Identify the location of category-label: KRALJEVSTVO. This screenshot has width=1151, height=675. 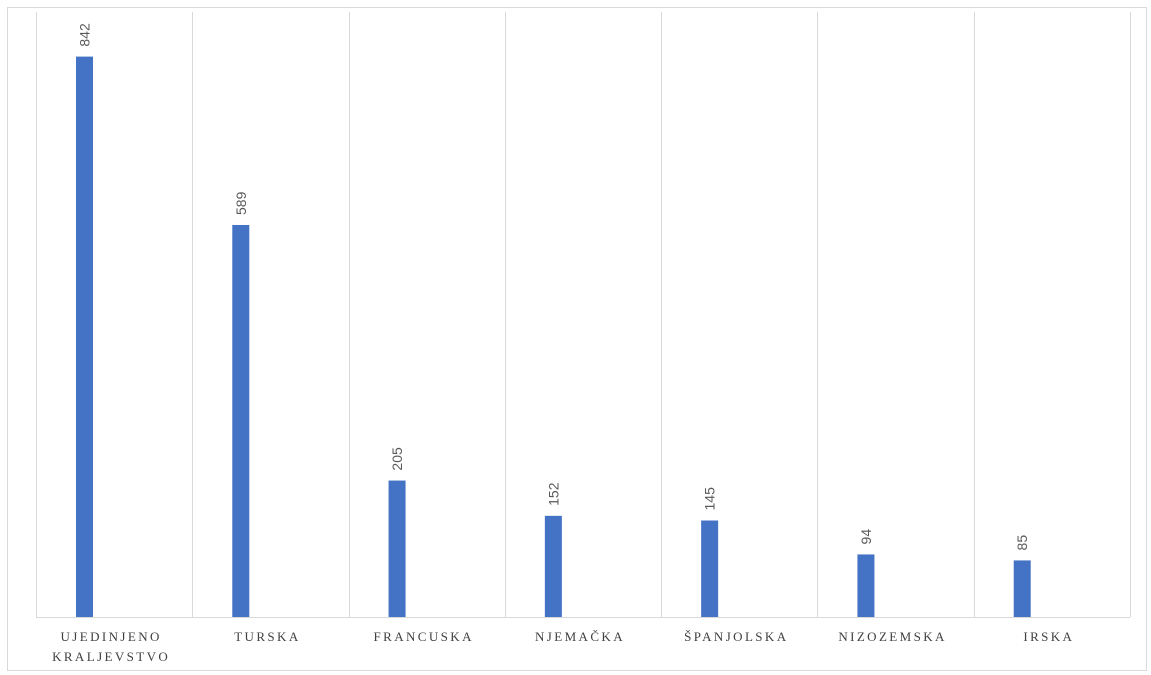
(111, 656).